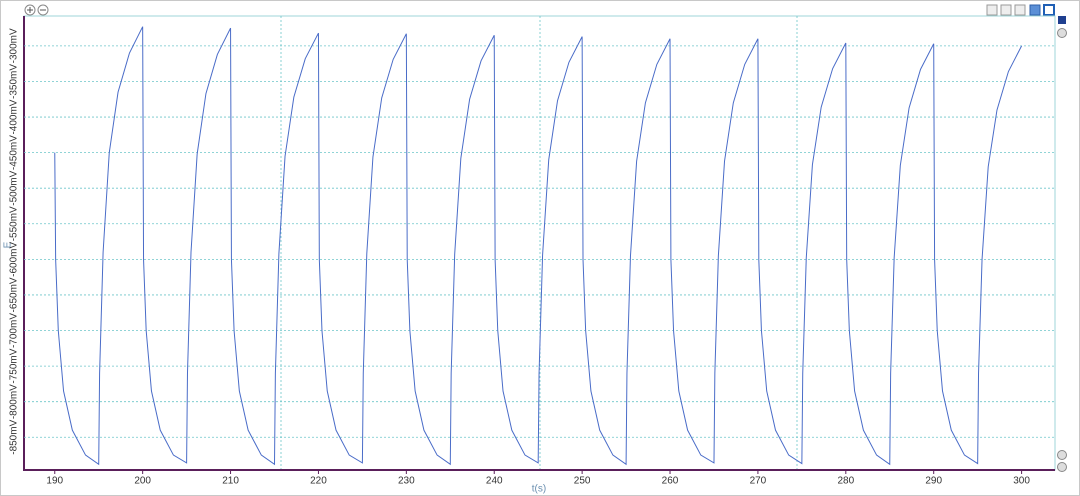  I want to click on y-tick-label: -700mV, so click(14, 330).